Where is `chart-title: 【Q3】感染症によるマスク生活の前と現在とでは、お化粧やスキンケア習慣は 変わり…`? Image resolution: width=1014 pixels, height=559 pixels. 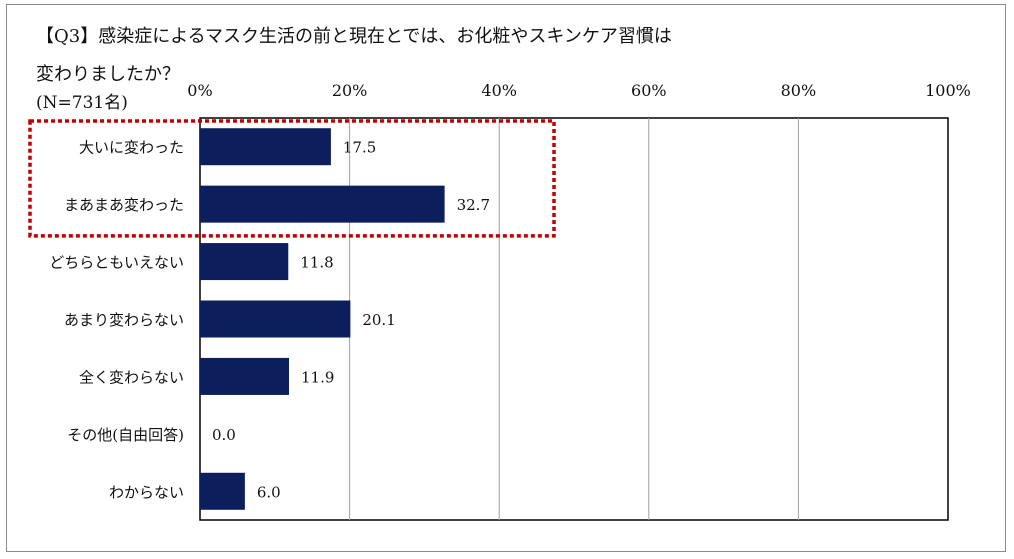
chart-title: 【Q3】感染症によるマスク生活の前と現在とでは、お化粧やスキンケア習慣は 変わり… is located at coordinates (486, 56).